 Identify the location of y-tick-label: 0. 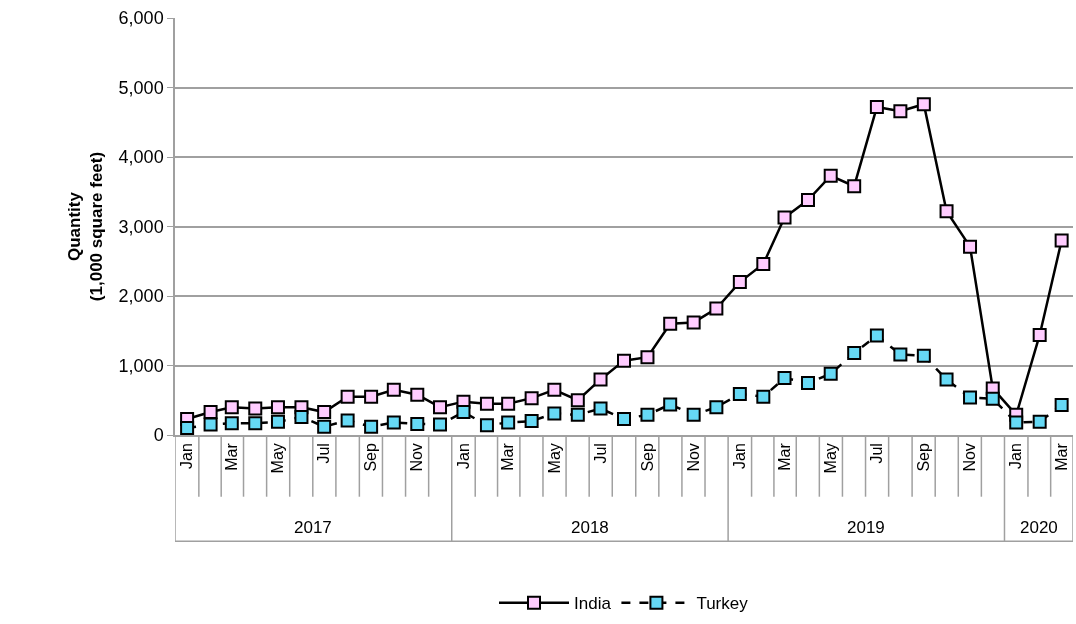
(158, 435).